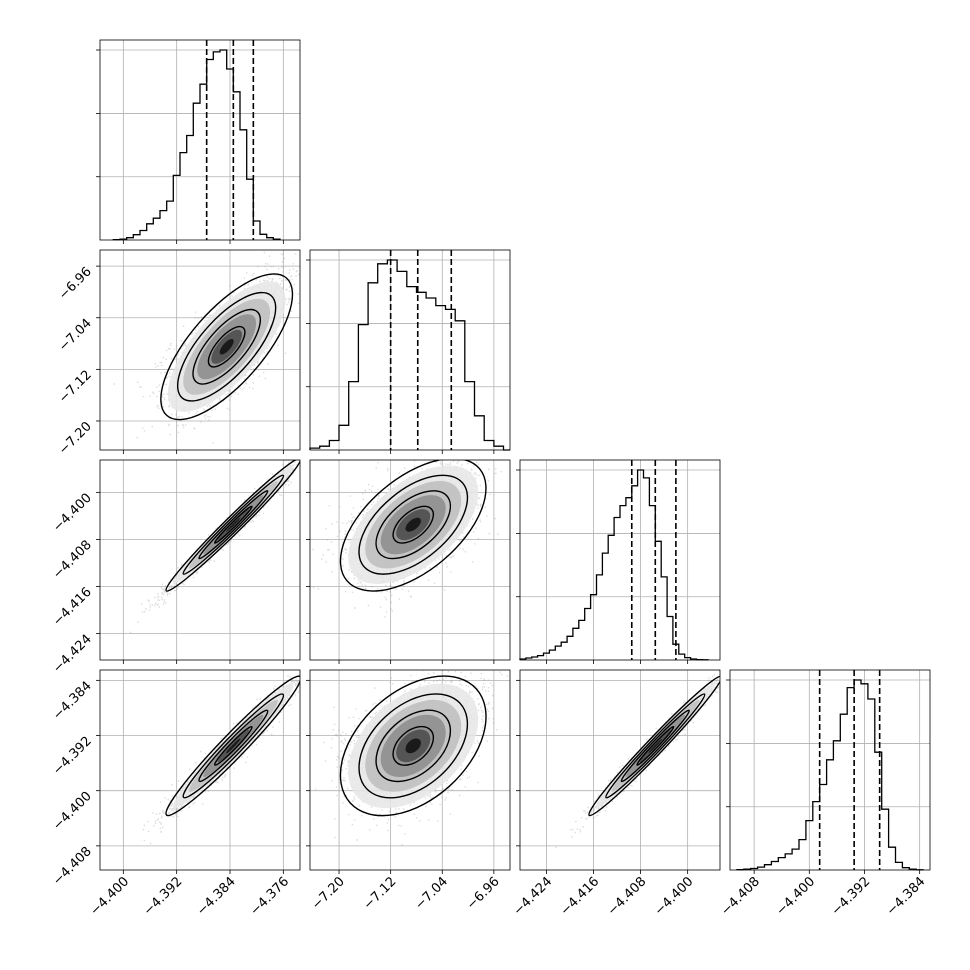 The height and width of the screenshot is (970, 970). Describe the element at coordinates (740, 896) in the screenshot. I see `x-tick-label-3-0: −4.408` at that location.